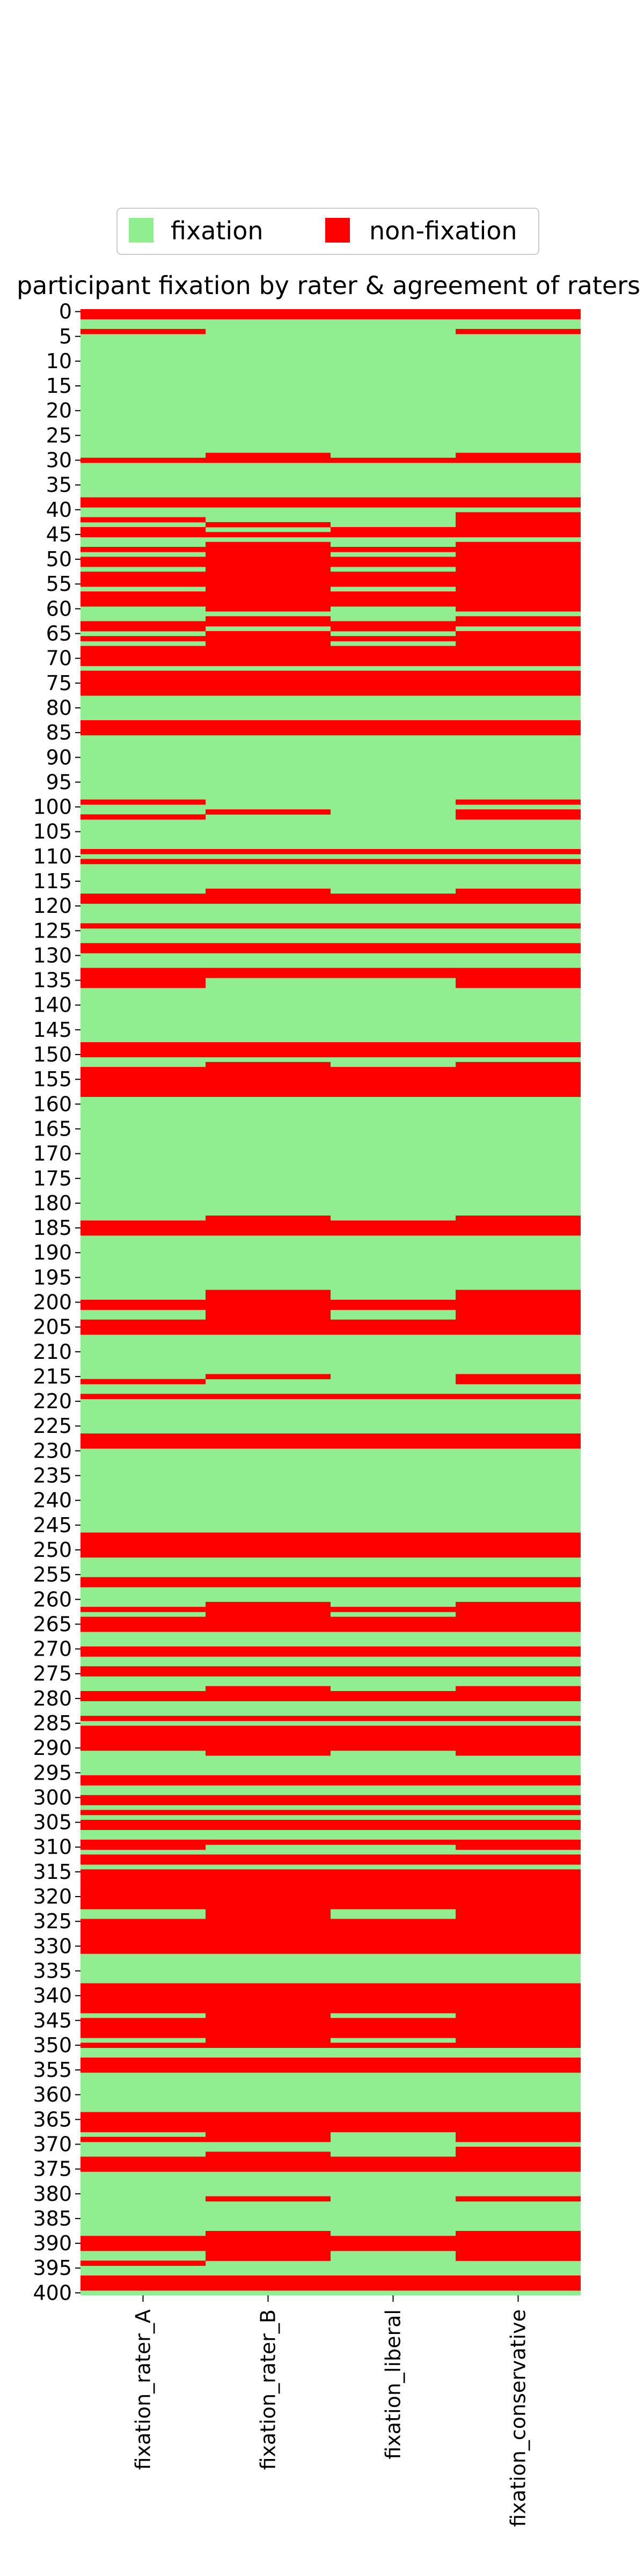 This screenshot has height=2576, width=644. I want to click on y-tick-label: 240, so click(52, 1500).